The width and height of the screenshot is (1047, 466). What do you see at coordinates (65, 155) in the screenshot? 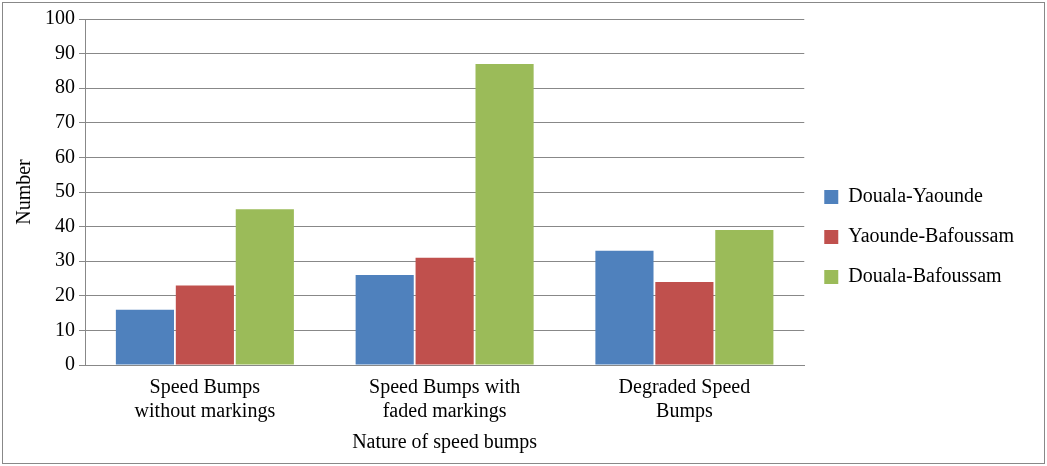
I see `y-tick-label: 60` at bounding box center [65, 155].